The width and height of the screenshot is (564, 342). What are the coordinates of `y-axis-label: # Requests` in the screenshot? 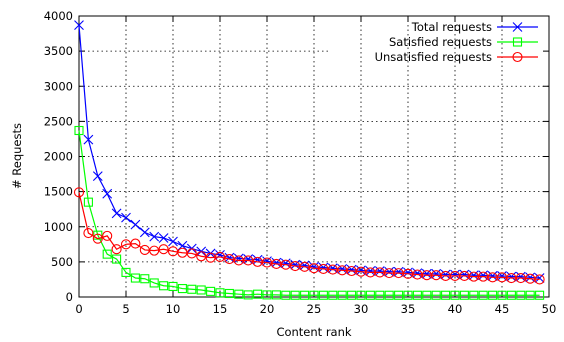 It's located at (17, 156).